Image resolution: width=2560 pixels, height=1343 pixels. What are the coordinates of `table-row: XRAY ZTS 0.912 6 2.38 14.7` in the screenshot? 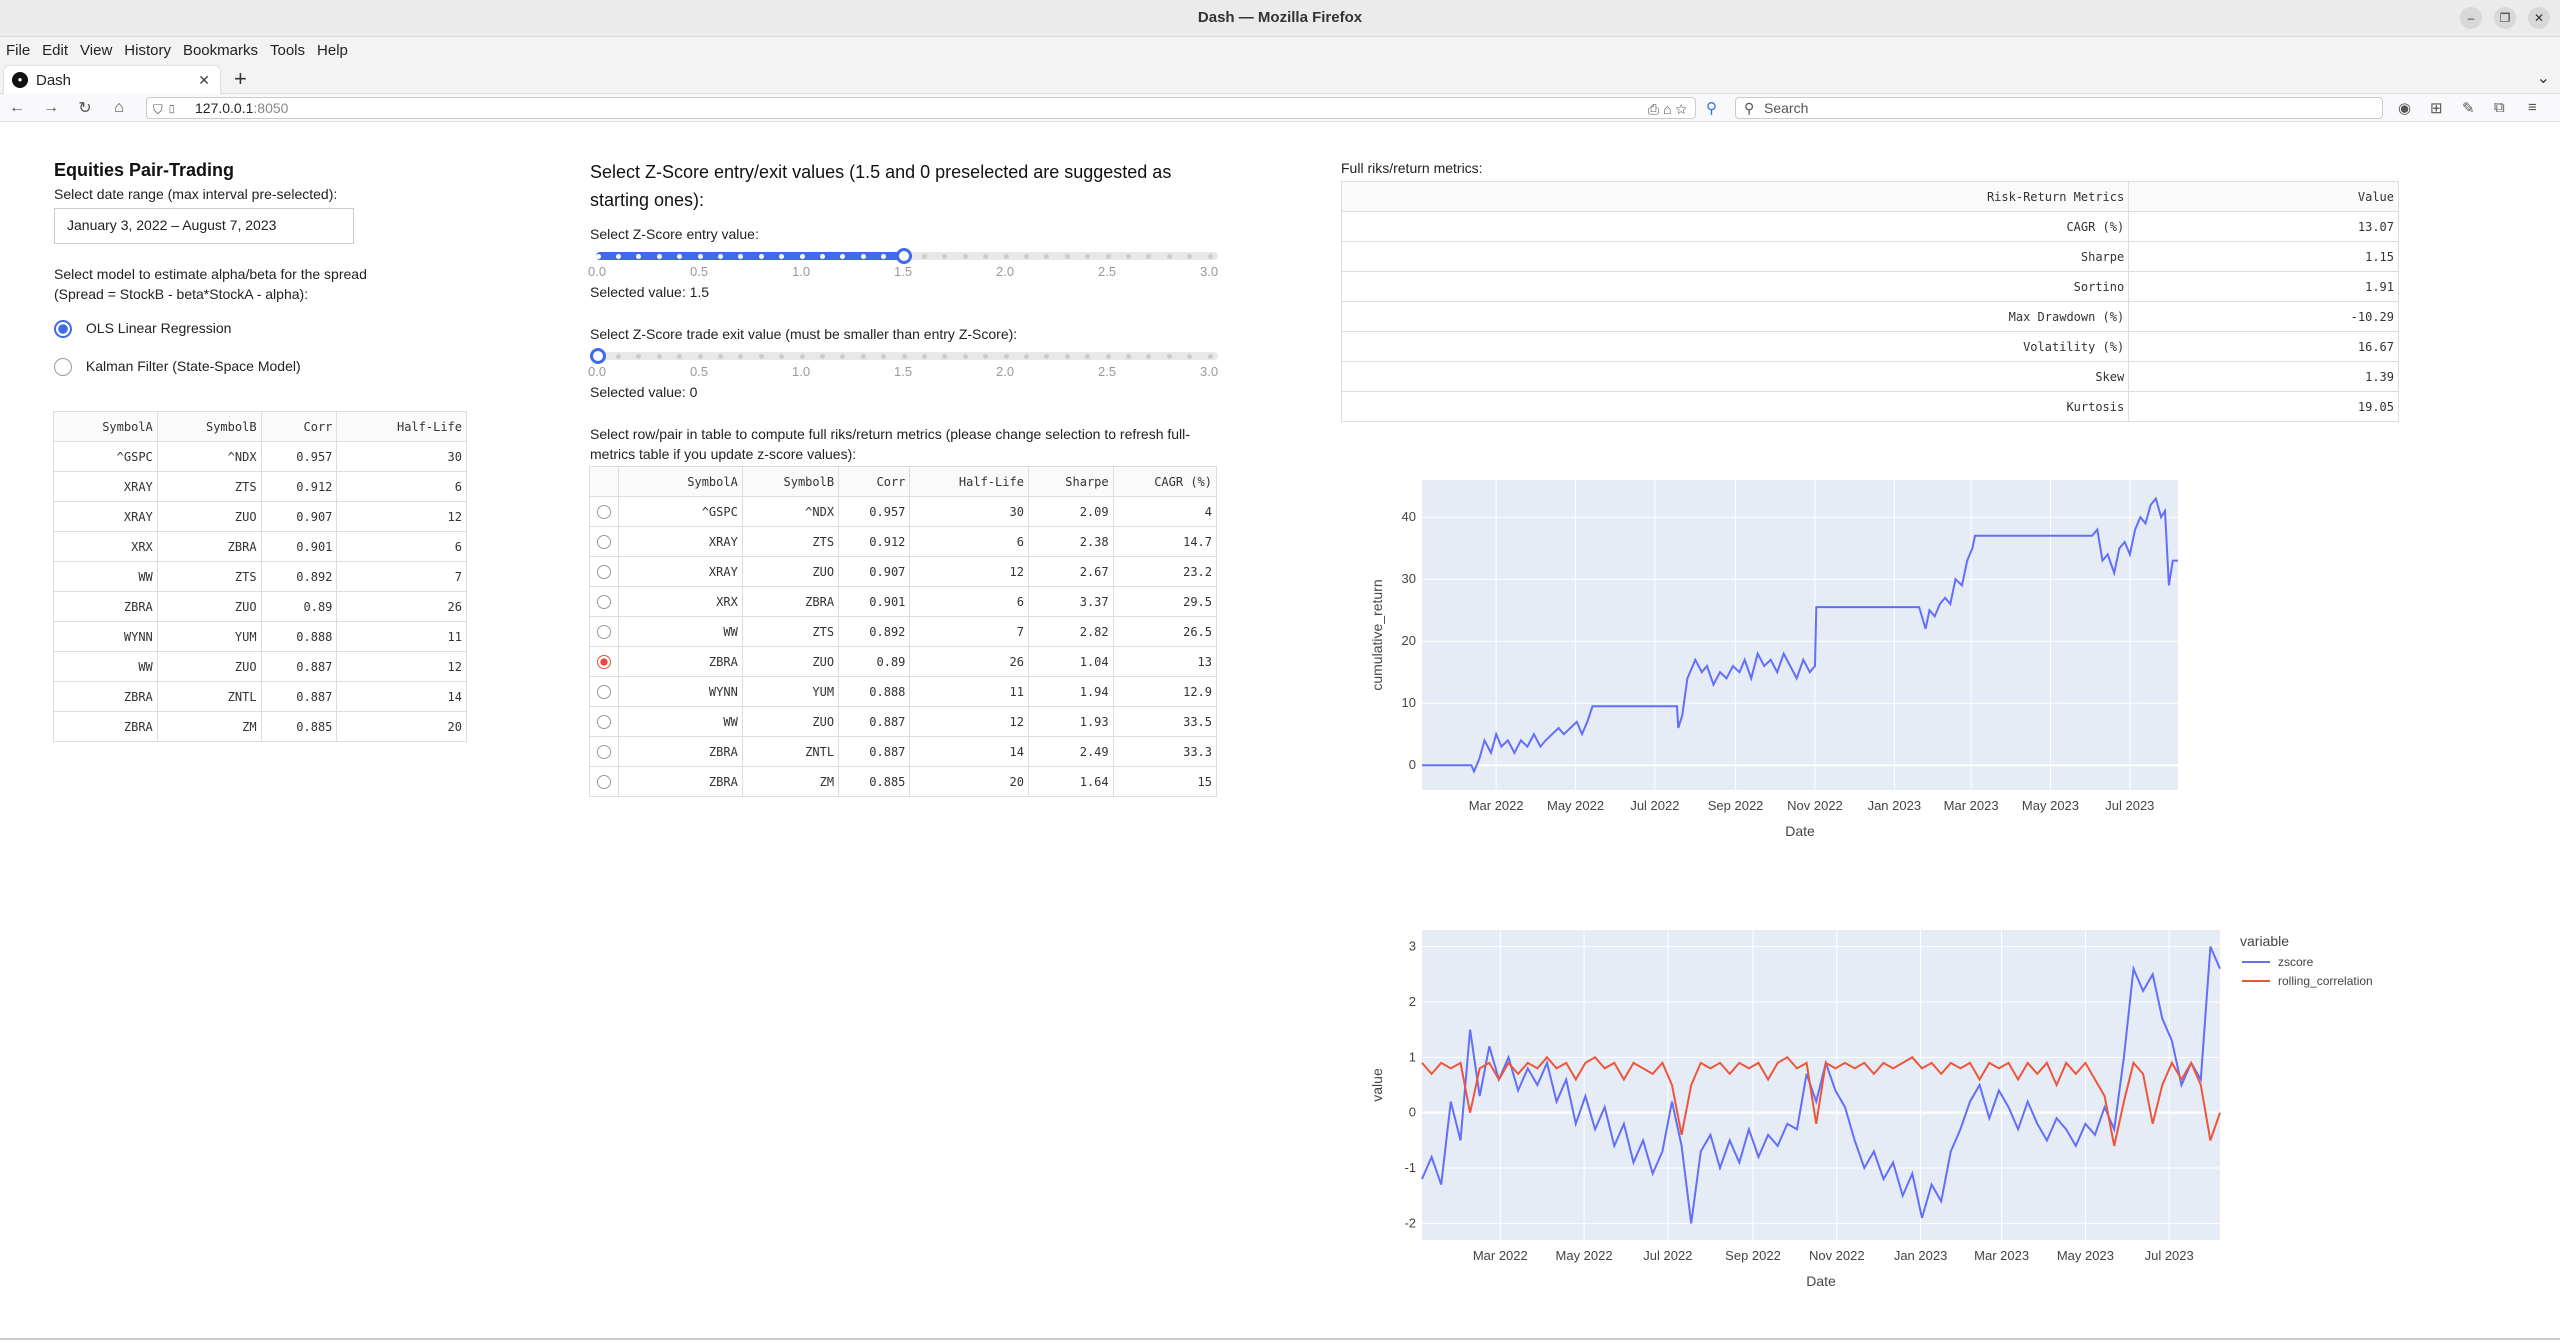 It's located at (903, 541).